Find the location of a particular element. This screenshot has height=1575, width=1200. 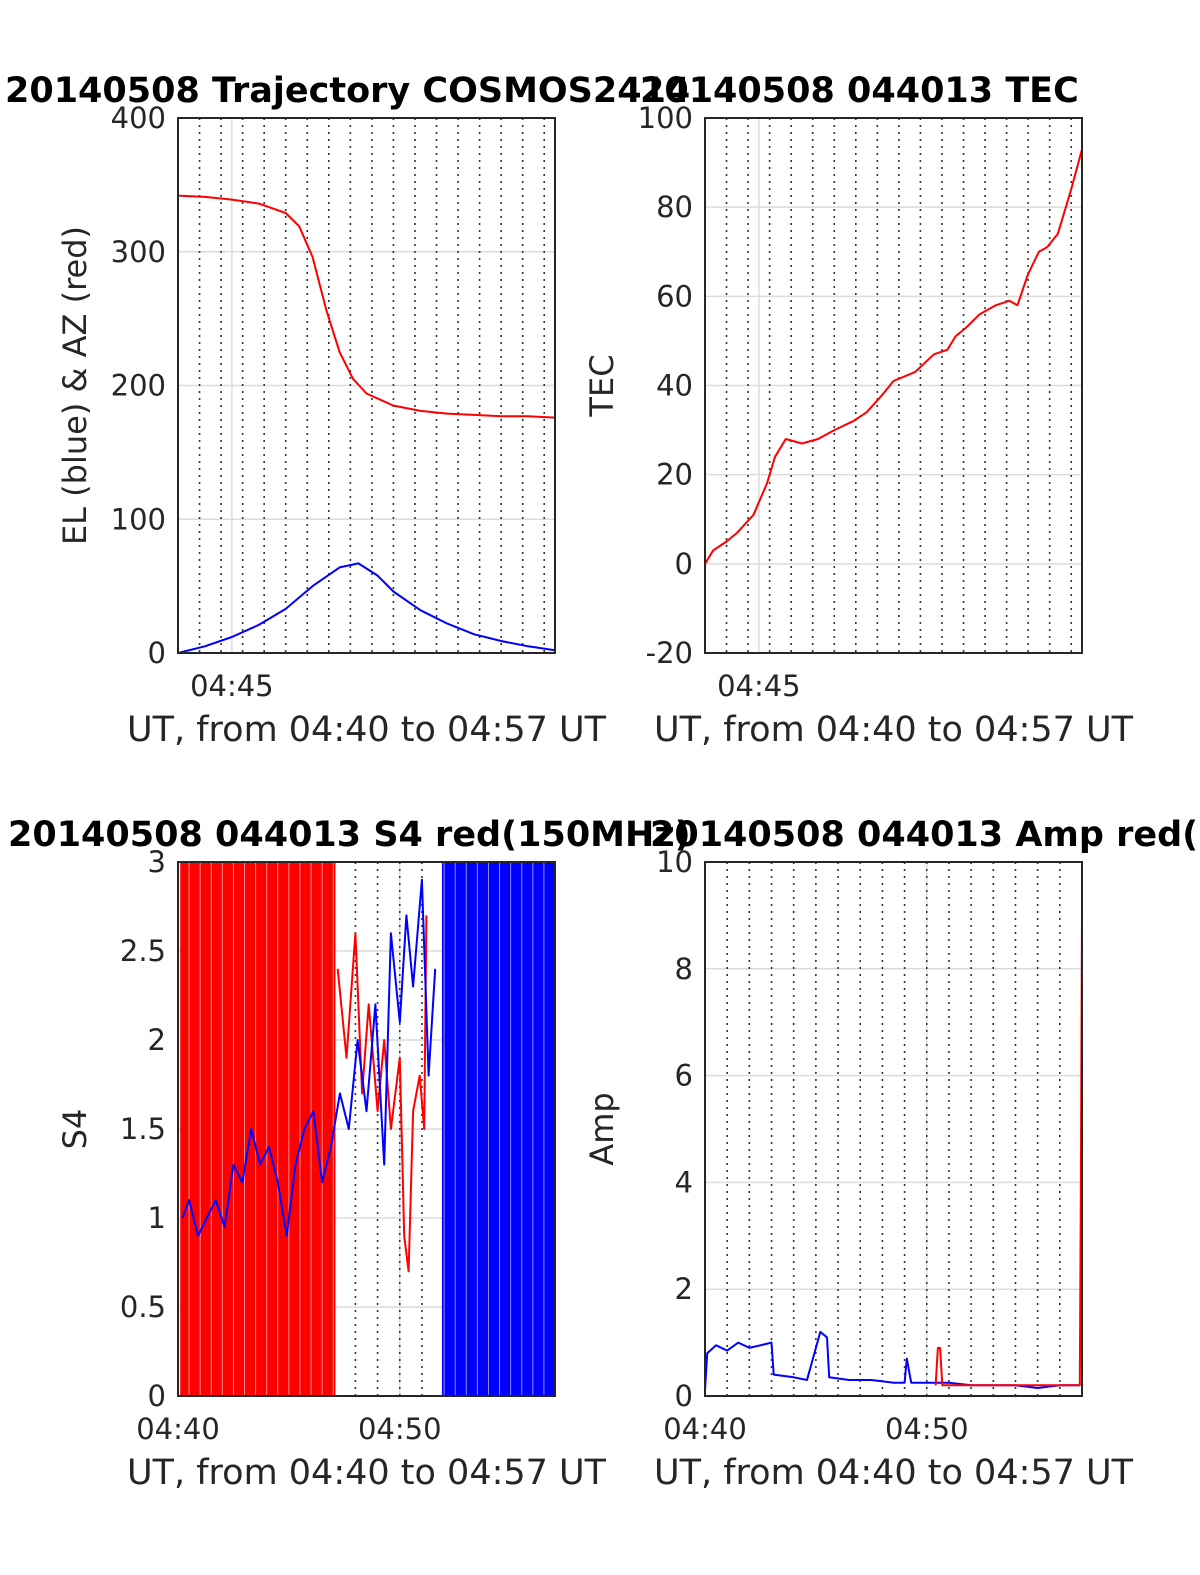

chart-title: 20140508 Trajectory COSMOS2414 is located at coordinates (347, 91).